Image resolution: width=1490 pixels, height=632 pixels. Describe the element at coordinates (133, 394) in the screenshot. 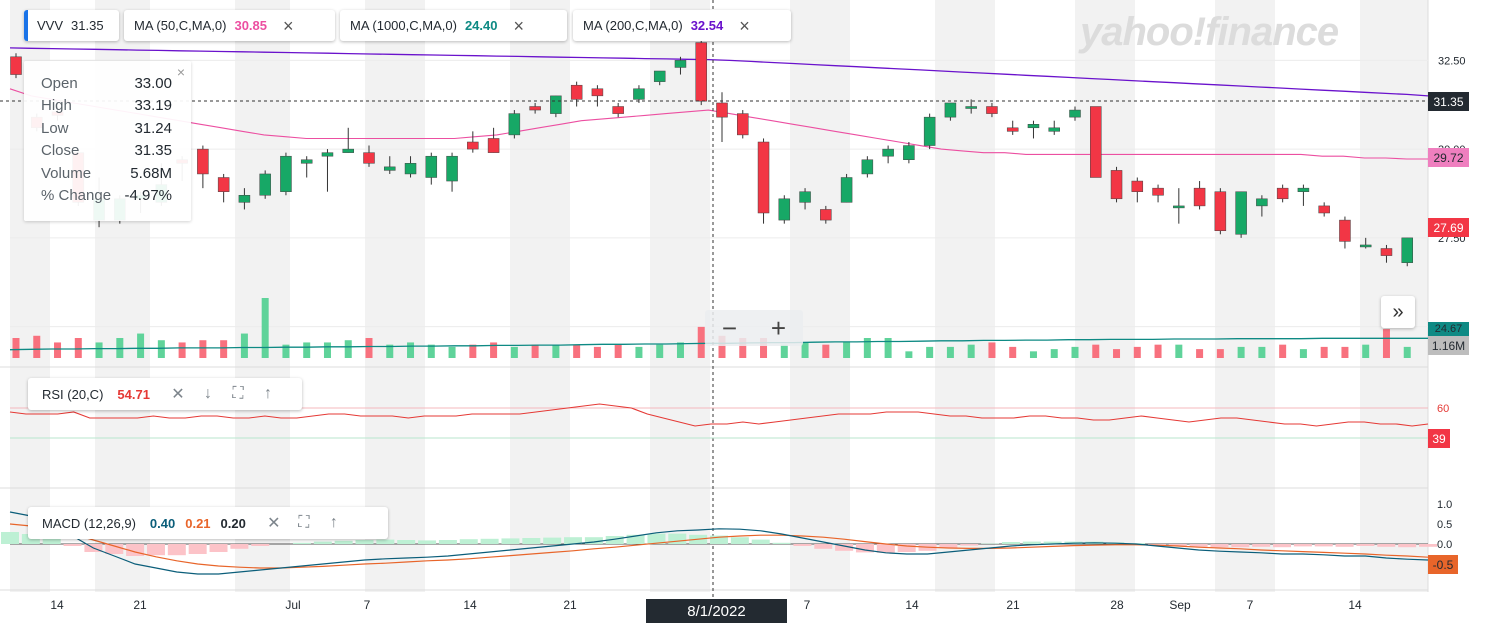

I see `rsi-value: 54.71` at that location.